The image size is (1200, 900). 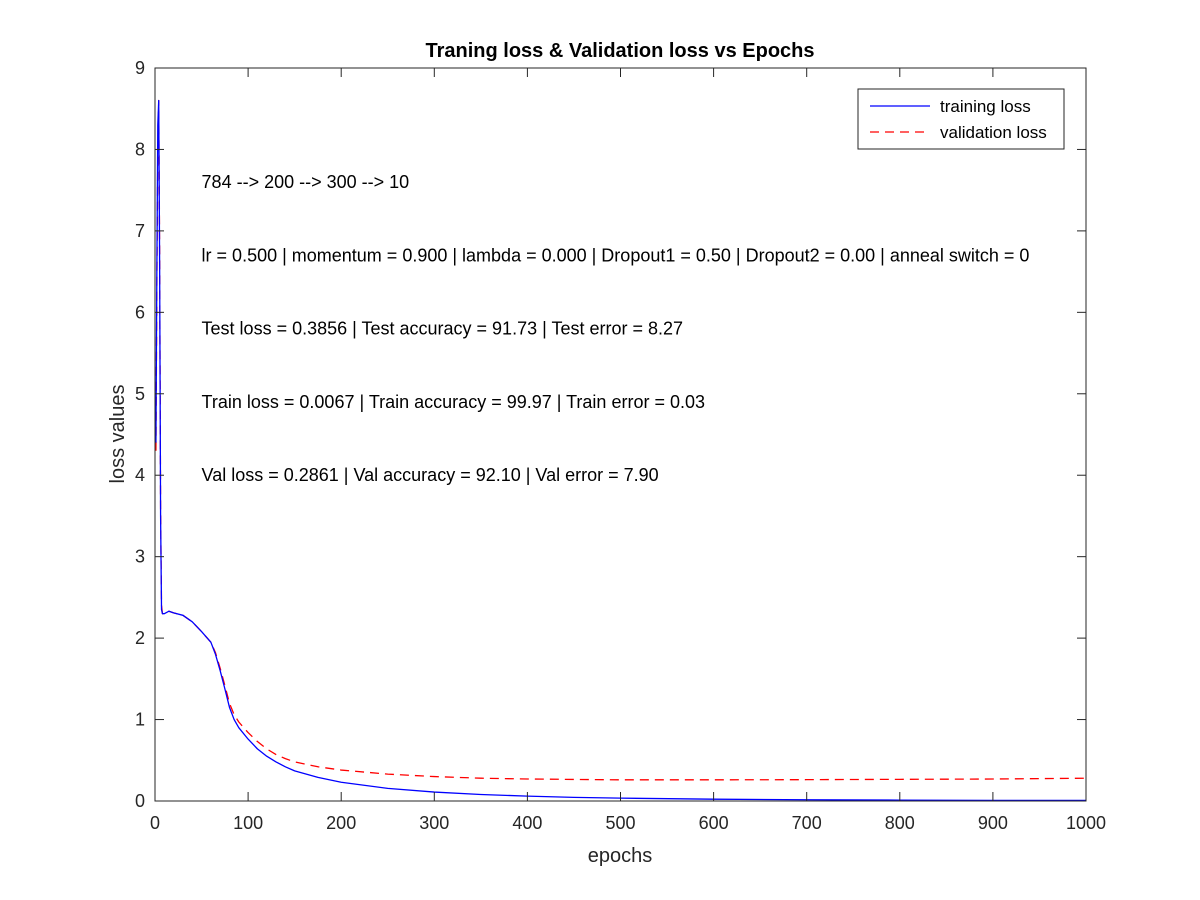 I want to click on x-tick-label: 400, so click(x=527, y=823).